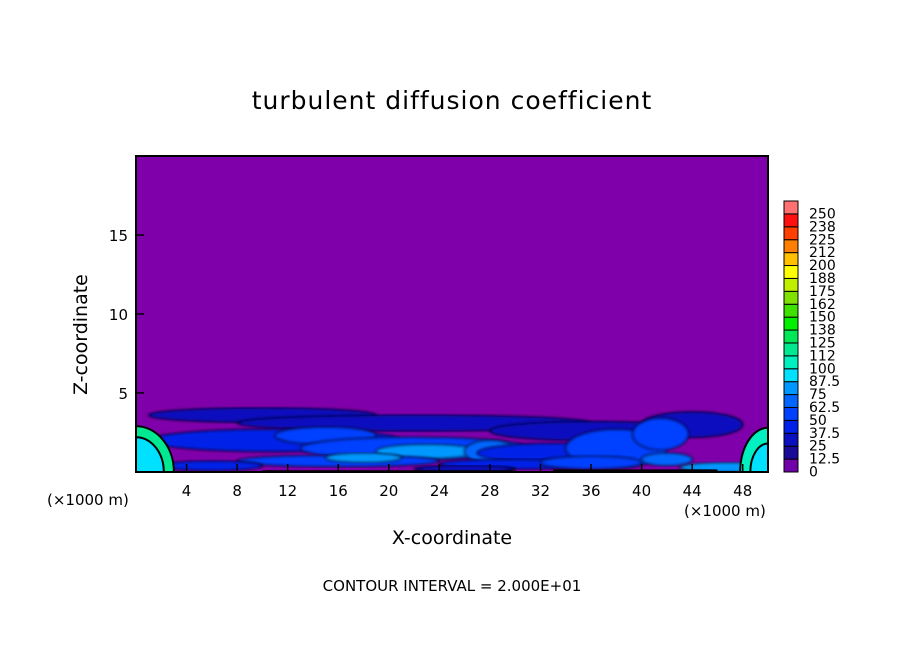 The image size is (904, 654). I want to click on x-tick-label: 4, so click(187, 491).